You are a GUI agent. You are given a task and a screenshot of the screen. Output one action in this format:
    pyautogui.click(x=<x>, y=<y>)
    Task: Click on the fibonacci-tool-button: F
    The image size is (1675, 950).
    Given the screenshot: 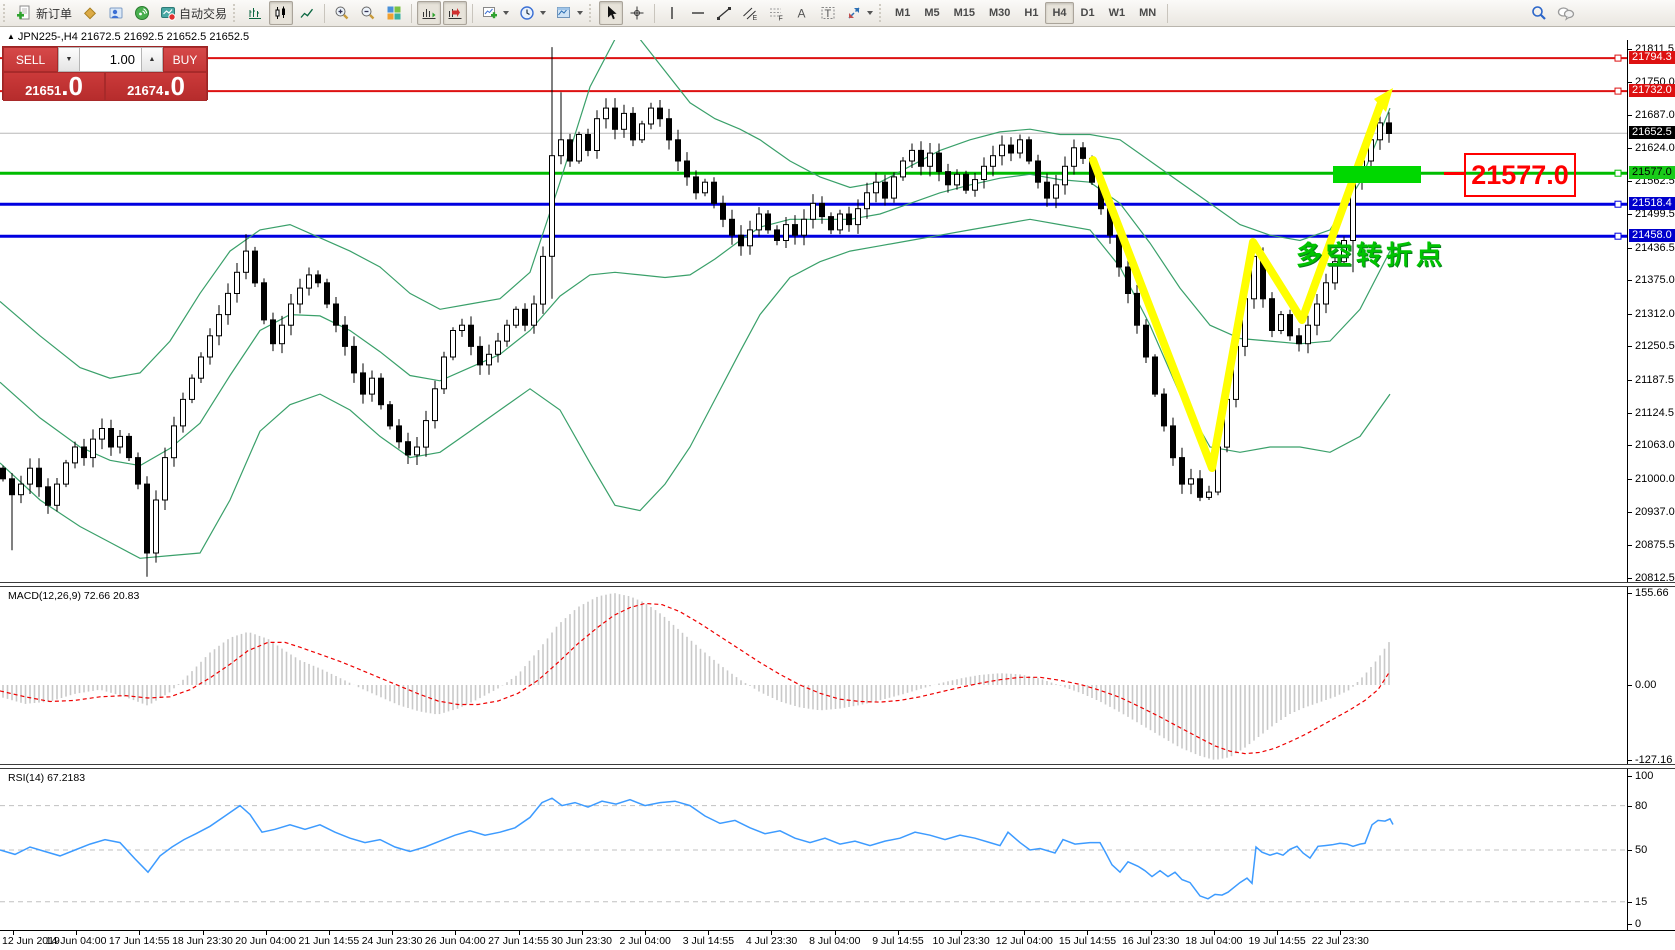 What is the action you would take?
    pyautogui.click(x=776, y=13)
    